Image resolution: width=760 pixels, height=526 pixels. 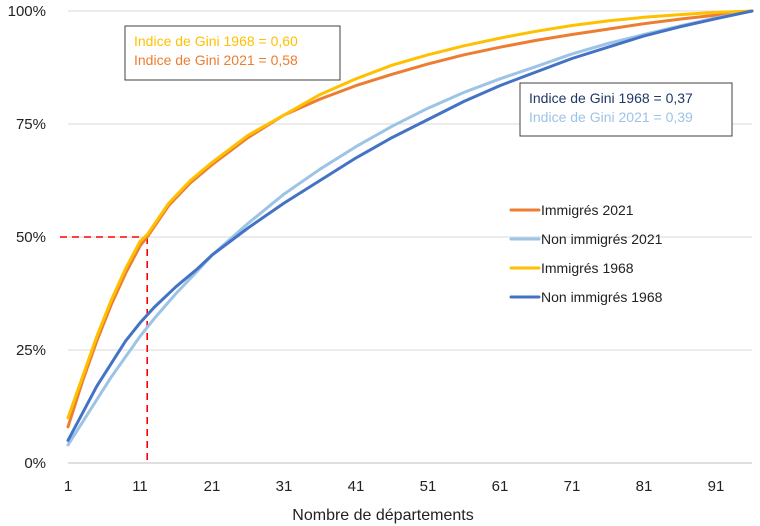 I want to click on y-tick-label: 25%, so click(x=31, y=350).